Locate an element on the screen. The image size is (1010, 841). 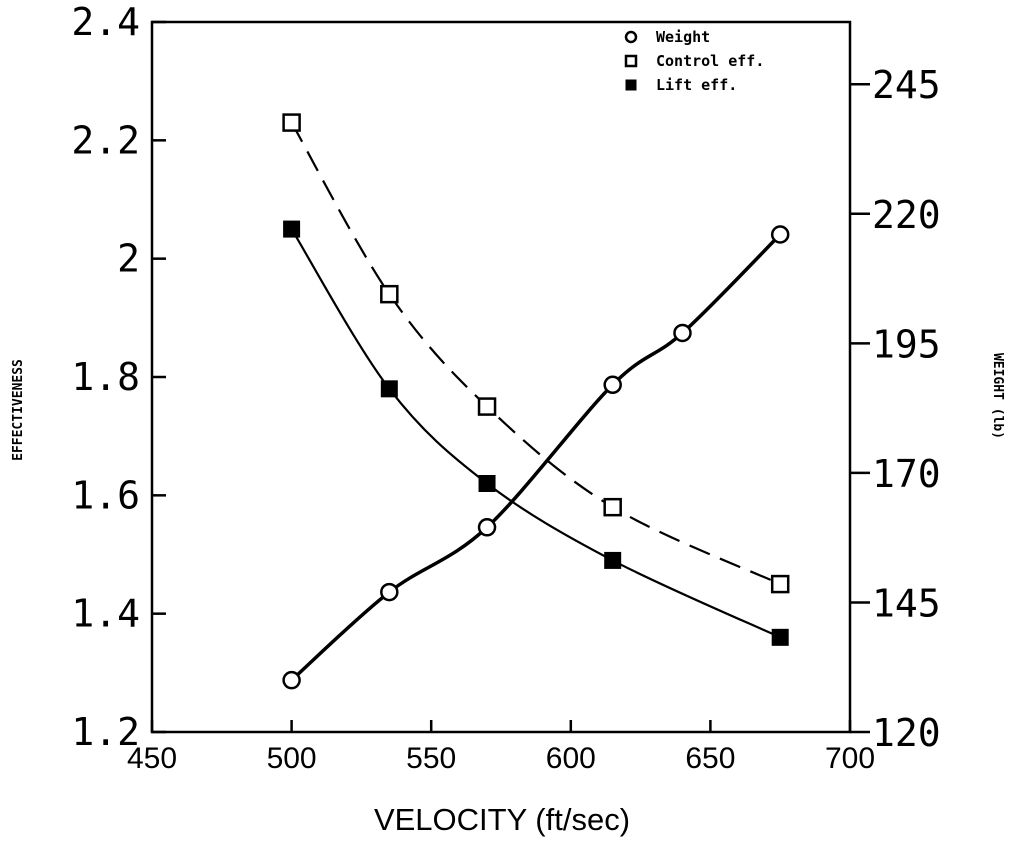
y-tick-label: 1.4 is located at coordinates (105, 614).